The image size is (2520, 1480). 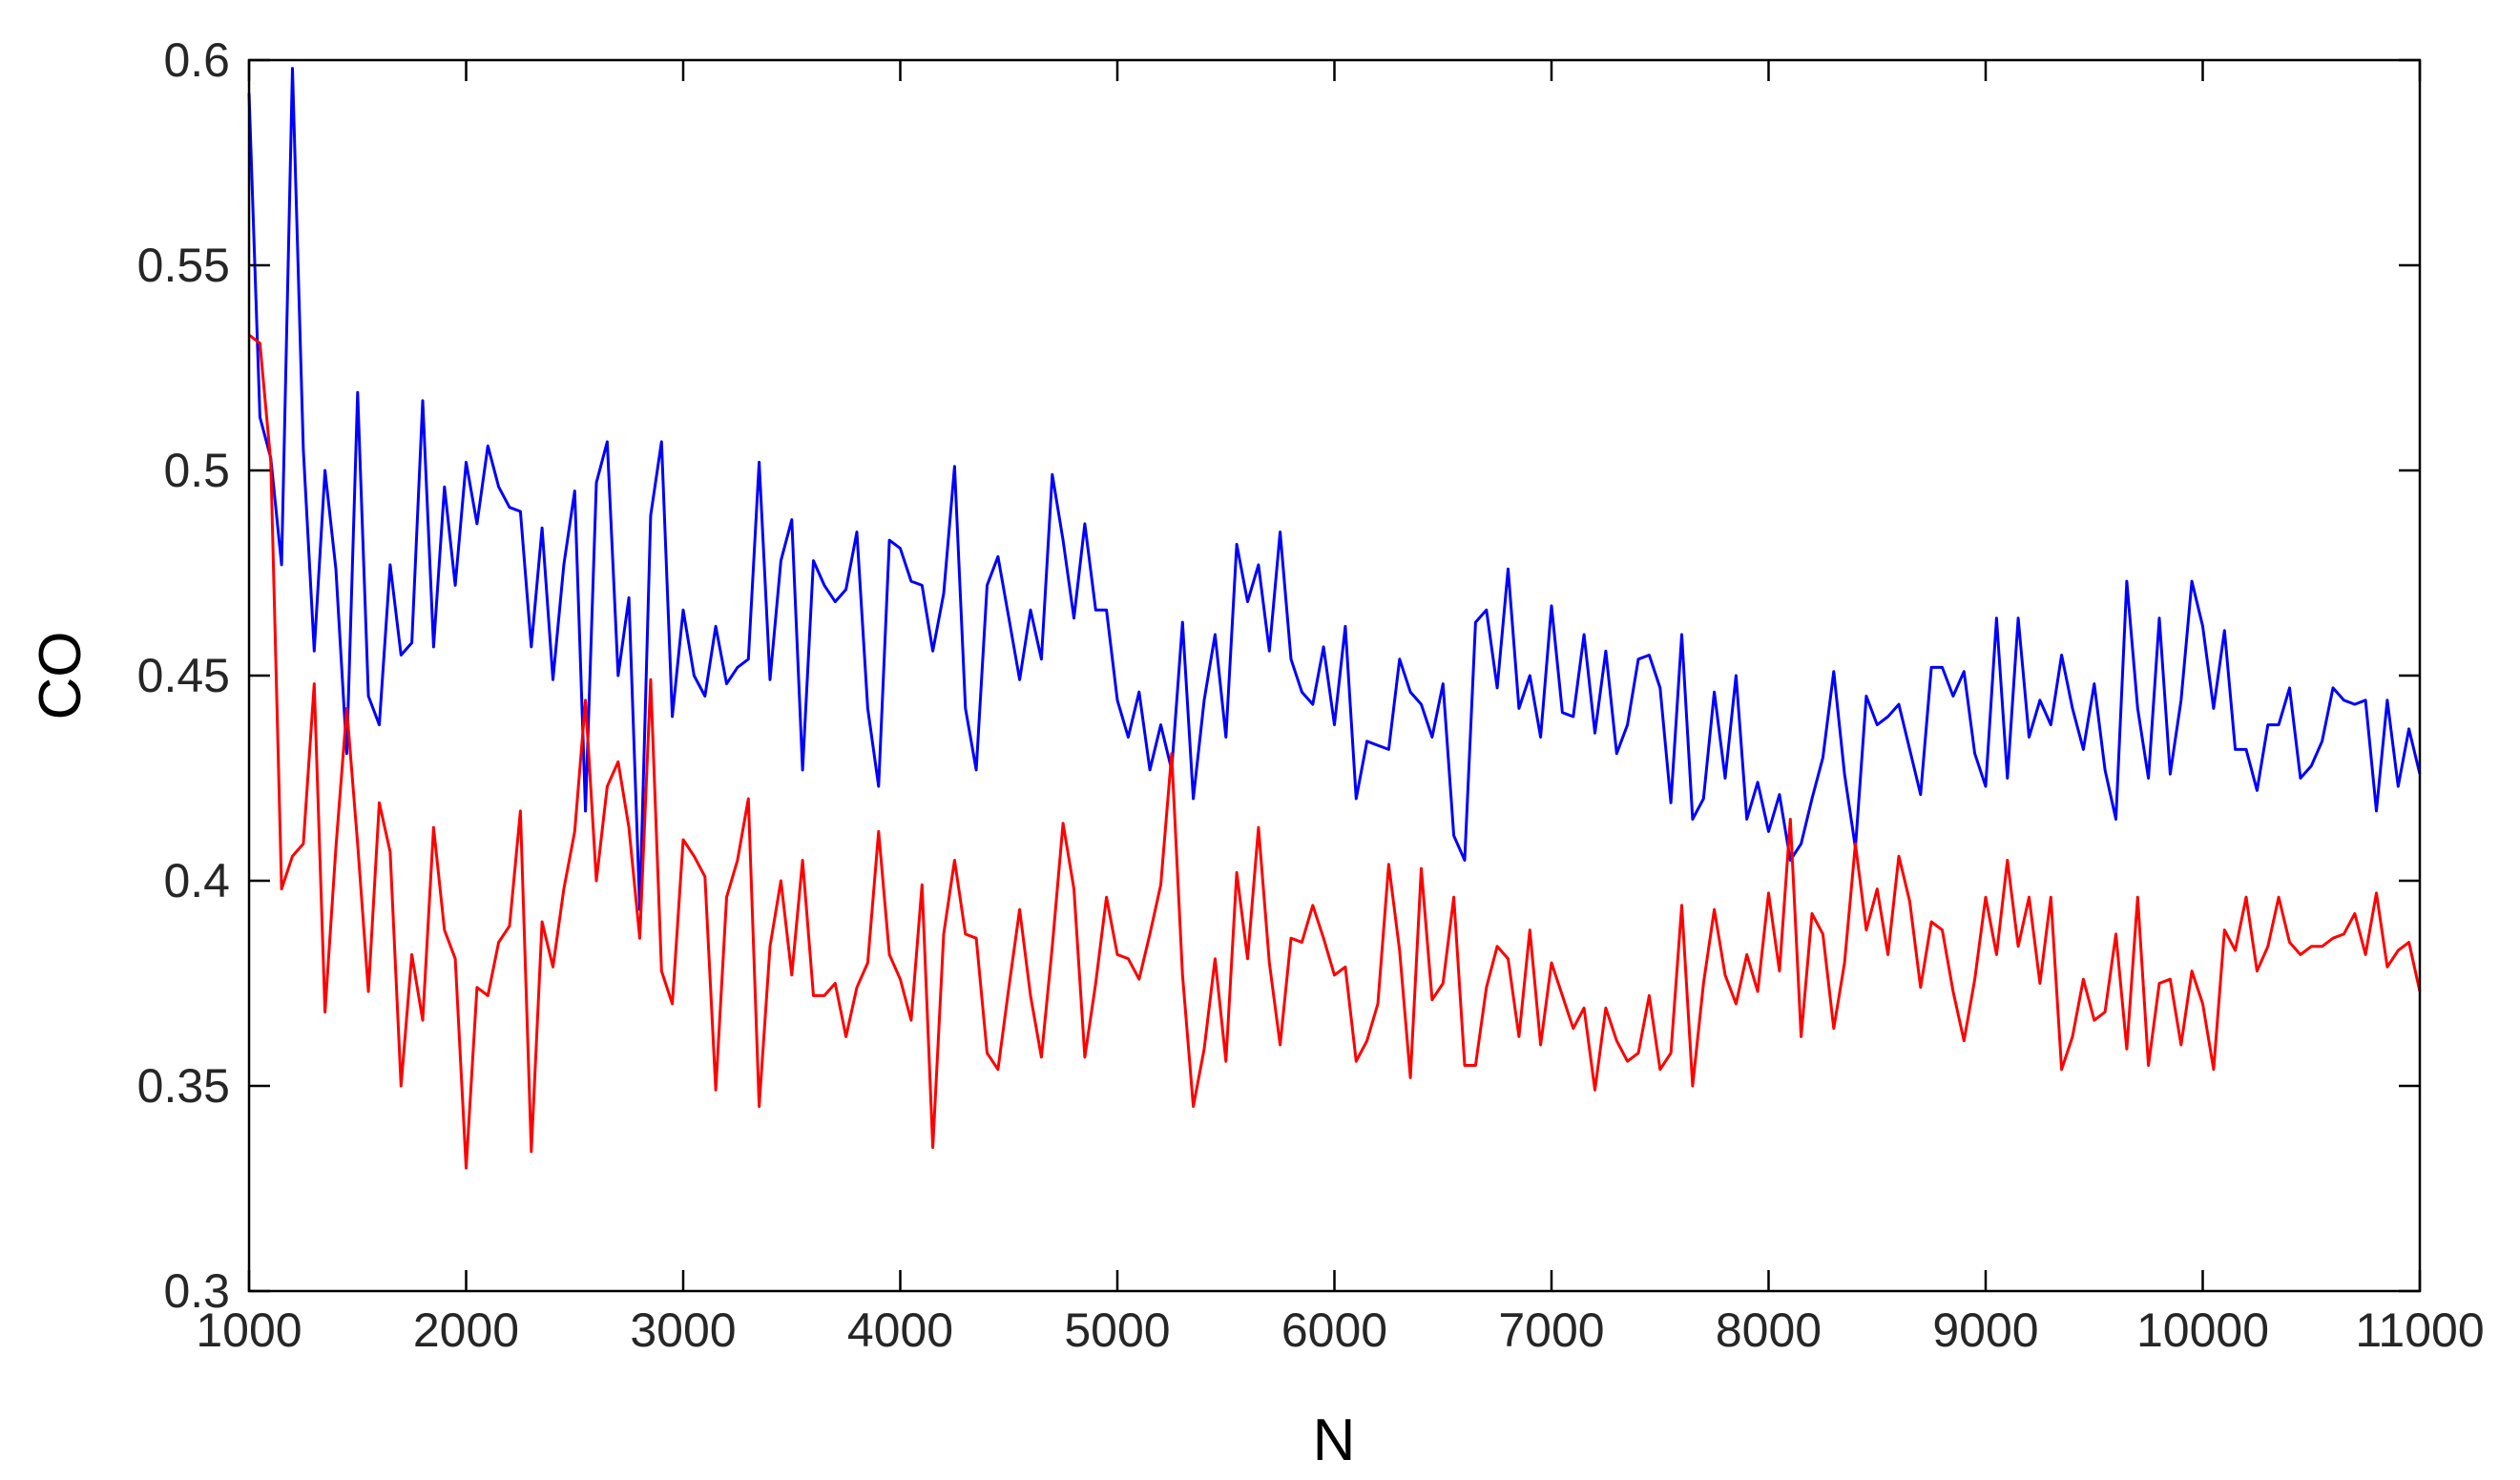 I want to click on x-axis-label: N, so click(x=1334, y=1440).